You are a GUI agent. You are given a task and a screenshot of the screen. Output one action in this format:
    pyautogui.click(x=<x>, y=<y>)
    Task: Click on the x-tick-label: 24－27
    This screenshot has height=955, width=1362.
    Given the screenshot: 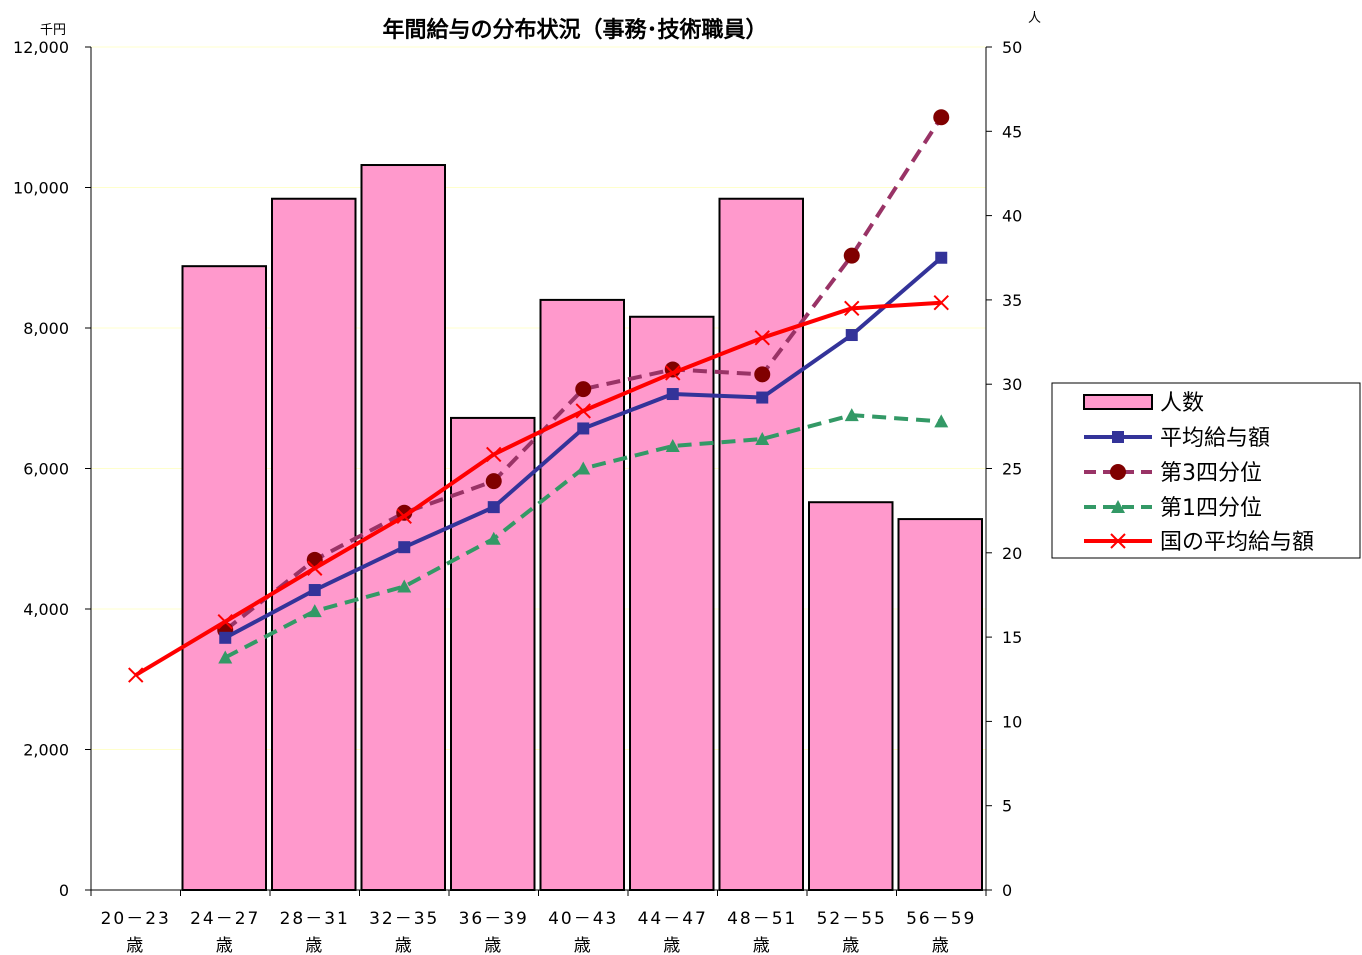 What is the action you would take?
    pyautogui.click(x=225, y=919)
    